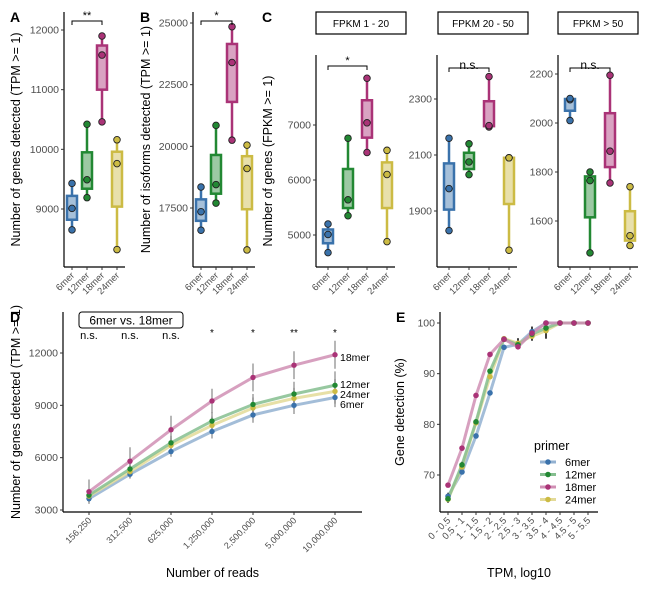  I want to click on y-tick-label: 22500, so click(173, 85).